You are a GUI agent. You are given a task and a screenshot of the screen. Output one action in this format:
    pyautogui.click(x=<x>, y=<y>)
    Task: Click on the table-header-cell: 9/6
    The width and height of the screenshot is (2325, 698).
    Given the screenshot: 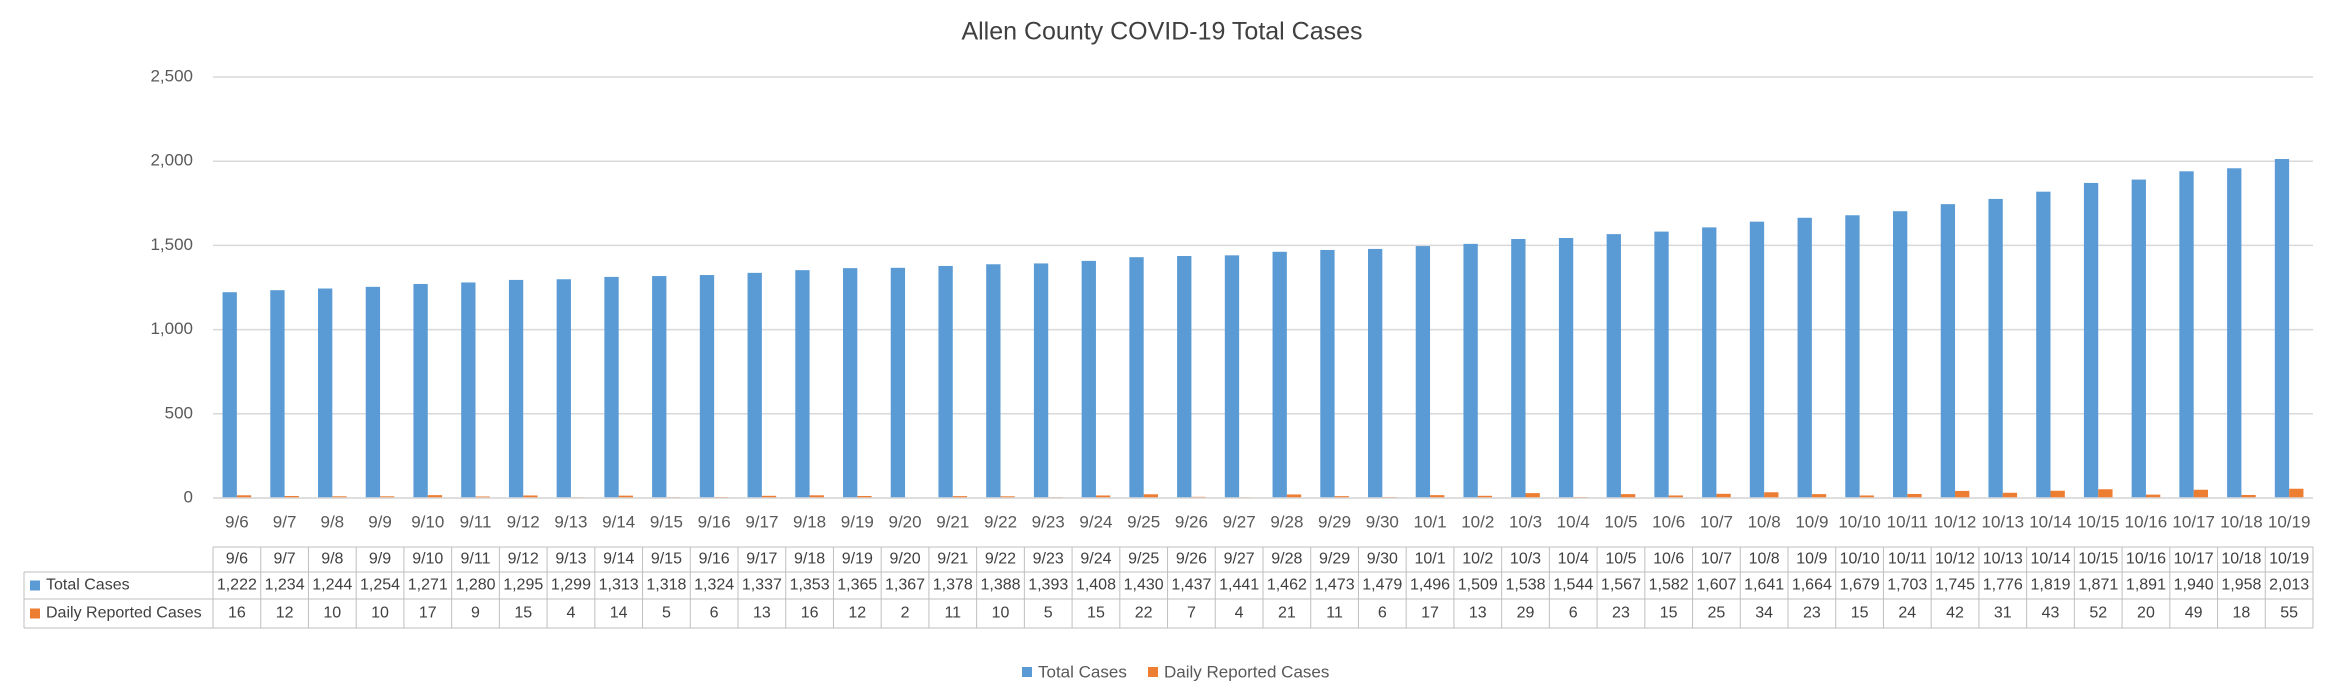 What is the action you would take?
    pyautogui.click(x=237, y=559)
    